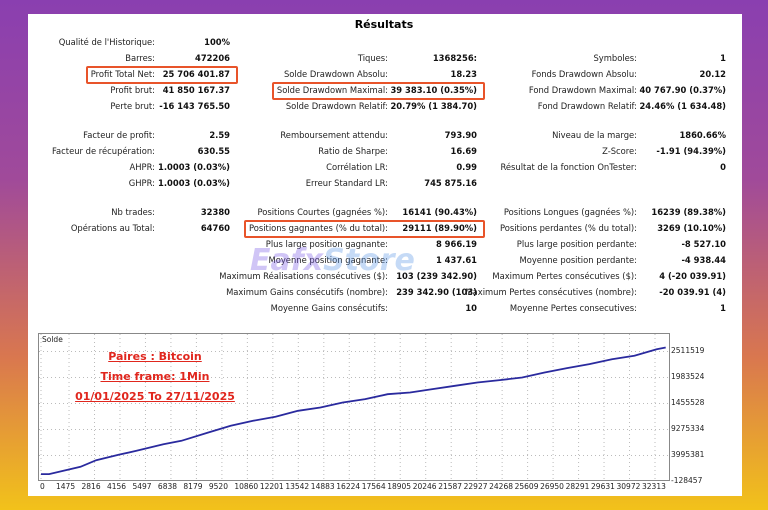 The height and width of the screenshot is (510, 768). I want to click on stat-label: Profit Total Net:, so click(122, 74).